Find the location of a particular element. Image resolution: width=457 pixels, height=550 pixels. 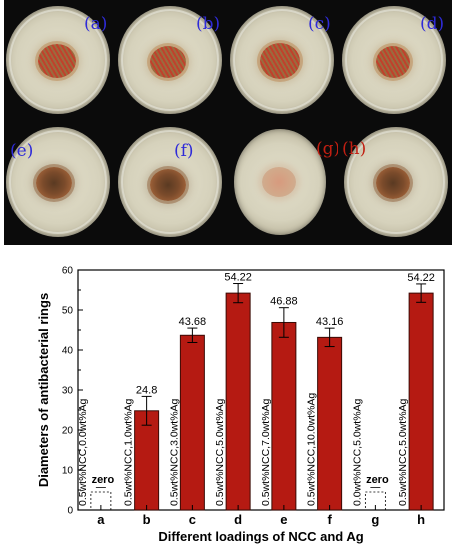

panel-label-g: (g) is located at coordinates (327, 149).